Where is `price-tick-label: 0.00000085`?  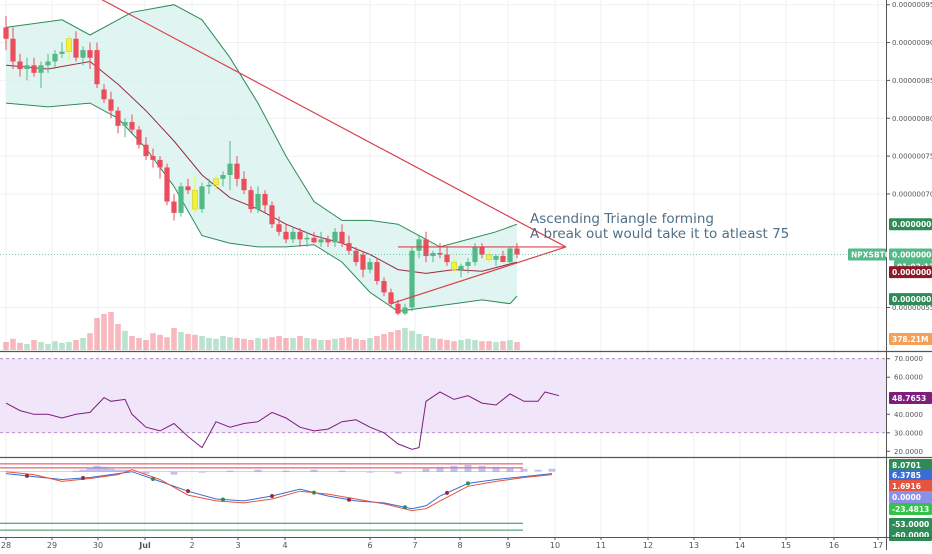 price-tick-label: 0.00000085 is located at coordinates (912, 81).